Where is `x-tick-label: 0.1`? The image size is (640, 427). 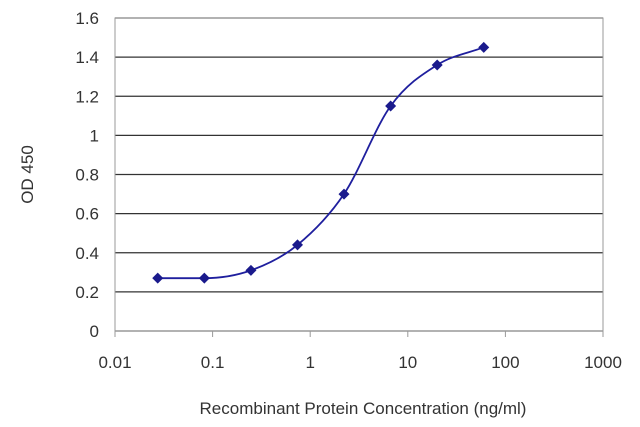
x-tick-label: 0.1 is located at coordinates (213, 362).